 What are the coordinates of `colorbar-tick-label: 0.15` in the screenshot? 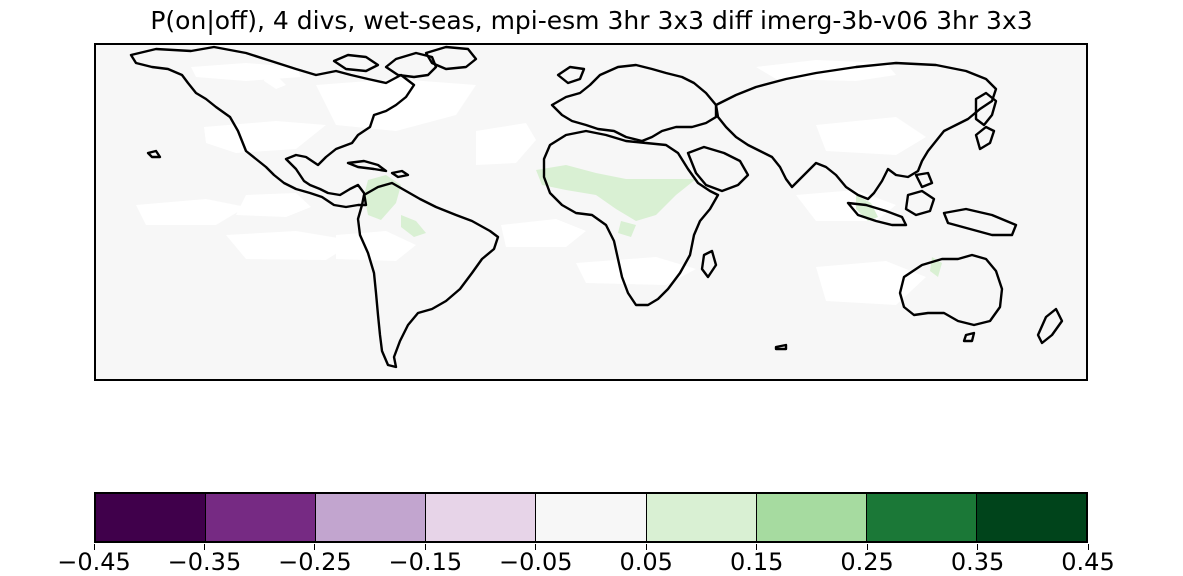 It's located at (756, 562).